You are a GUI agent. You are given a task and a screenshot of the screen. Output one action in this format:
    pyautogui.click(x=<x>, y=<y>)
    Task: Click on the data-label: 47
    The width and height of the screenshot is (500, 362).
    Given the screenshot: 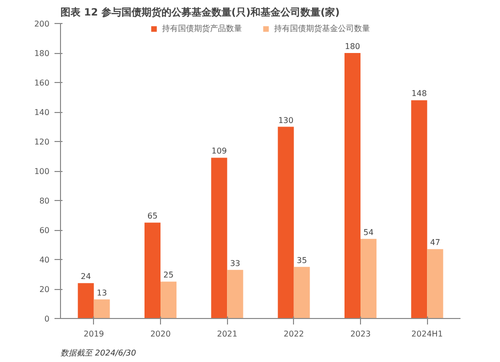 What is the action you would take?
    pyautogui.click(x=435, y=243)
    